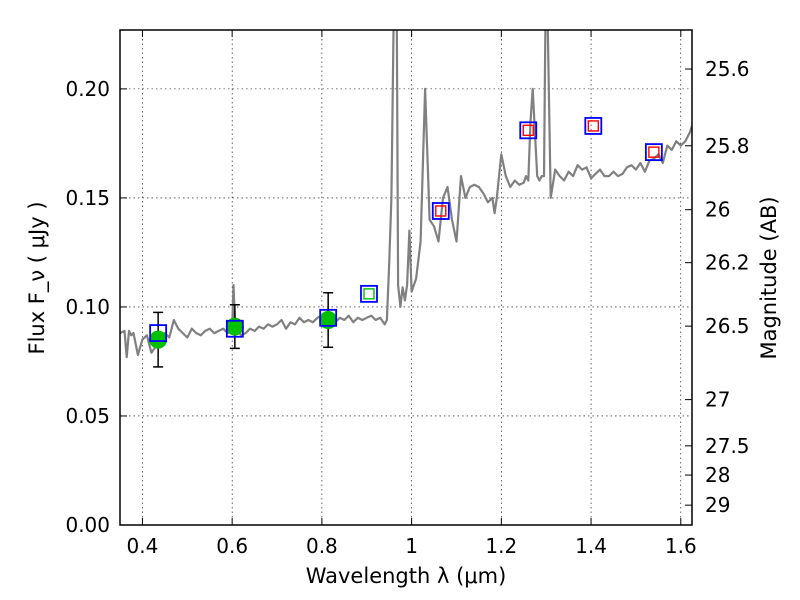 This screenshot has height=600, width=800. What do you see at coordinates (37, 277) in the screenshot?
I see `y-axis-title: Flux F_ν ( μJy )` at bounding box center [37, 277].